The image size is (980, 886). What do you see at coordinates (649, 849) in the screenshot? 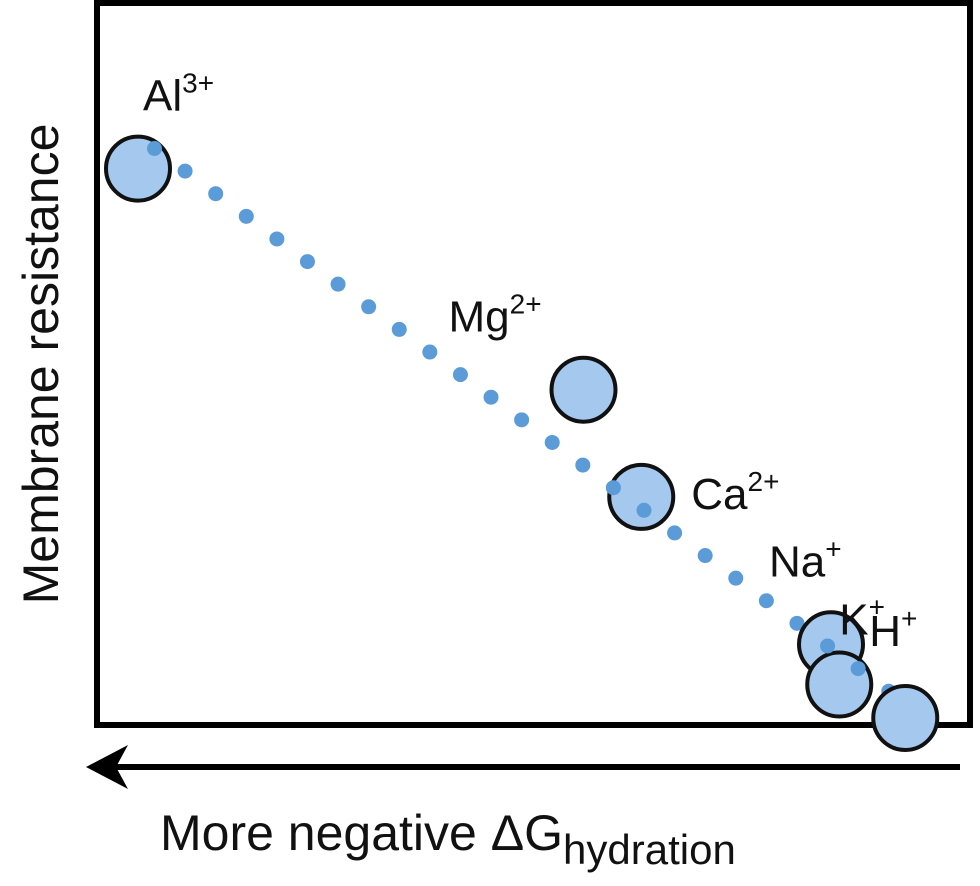
I see `x-axis-label-subscript: hydration` at bounding box center [649, 849].